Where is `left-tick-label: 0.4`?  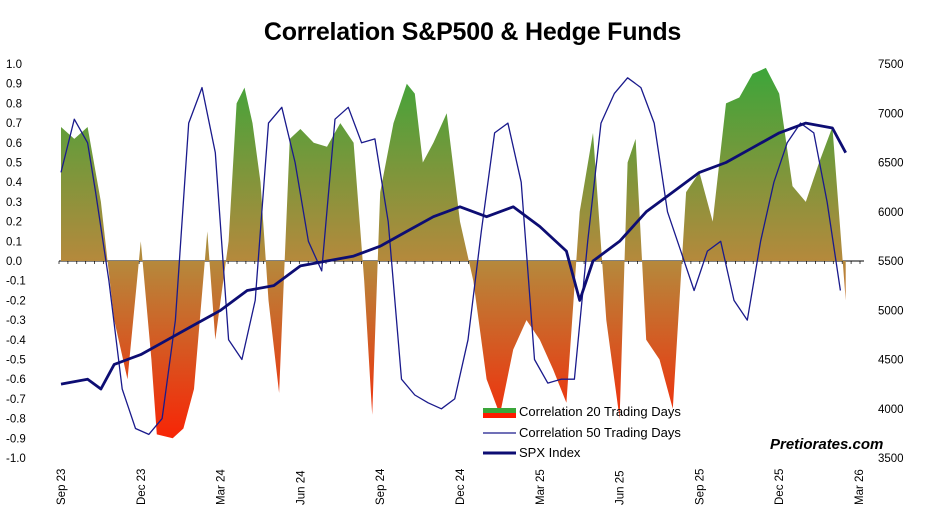
left-tick-label: 0.4 is located at coordinates (14, 183).